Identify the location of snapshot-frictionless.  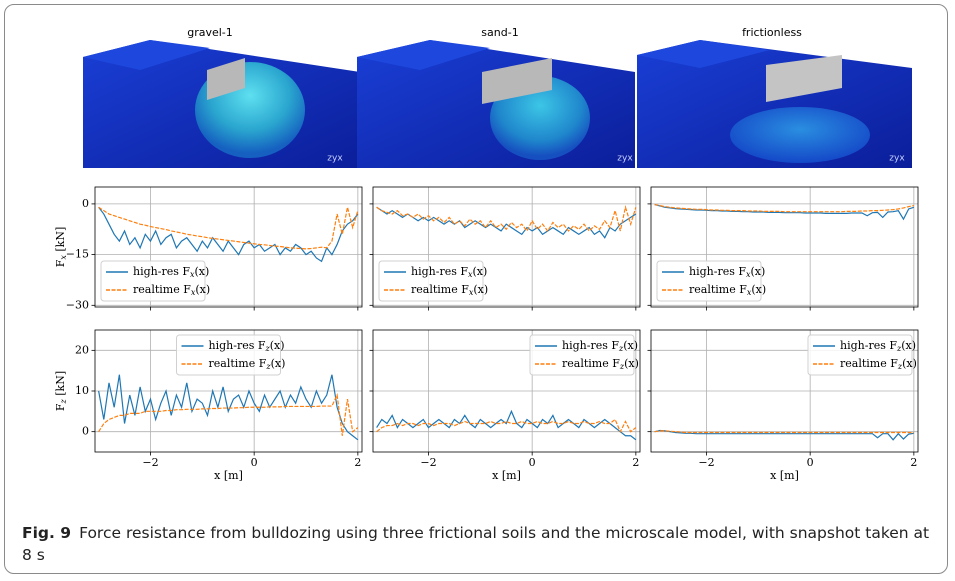
(774, 104).